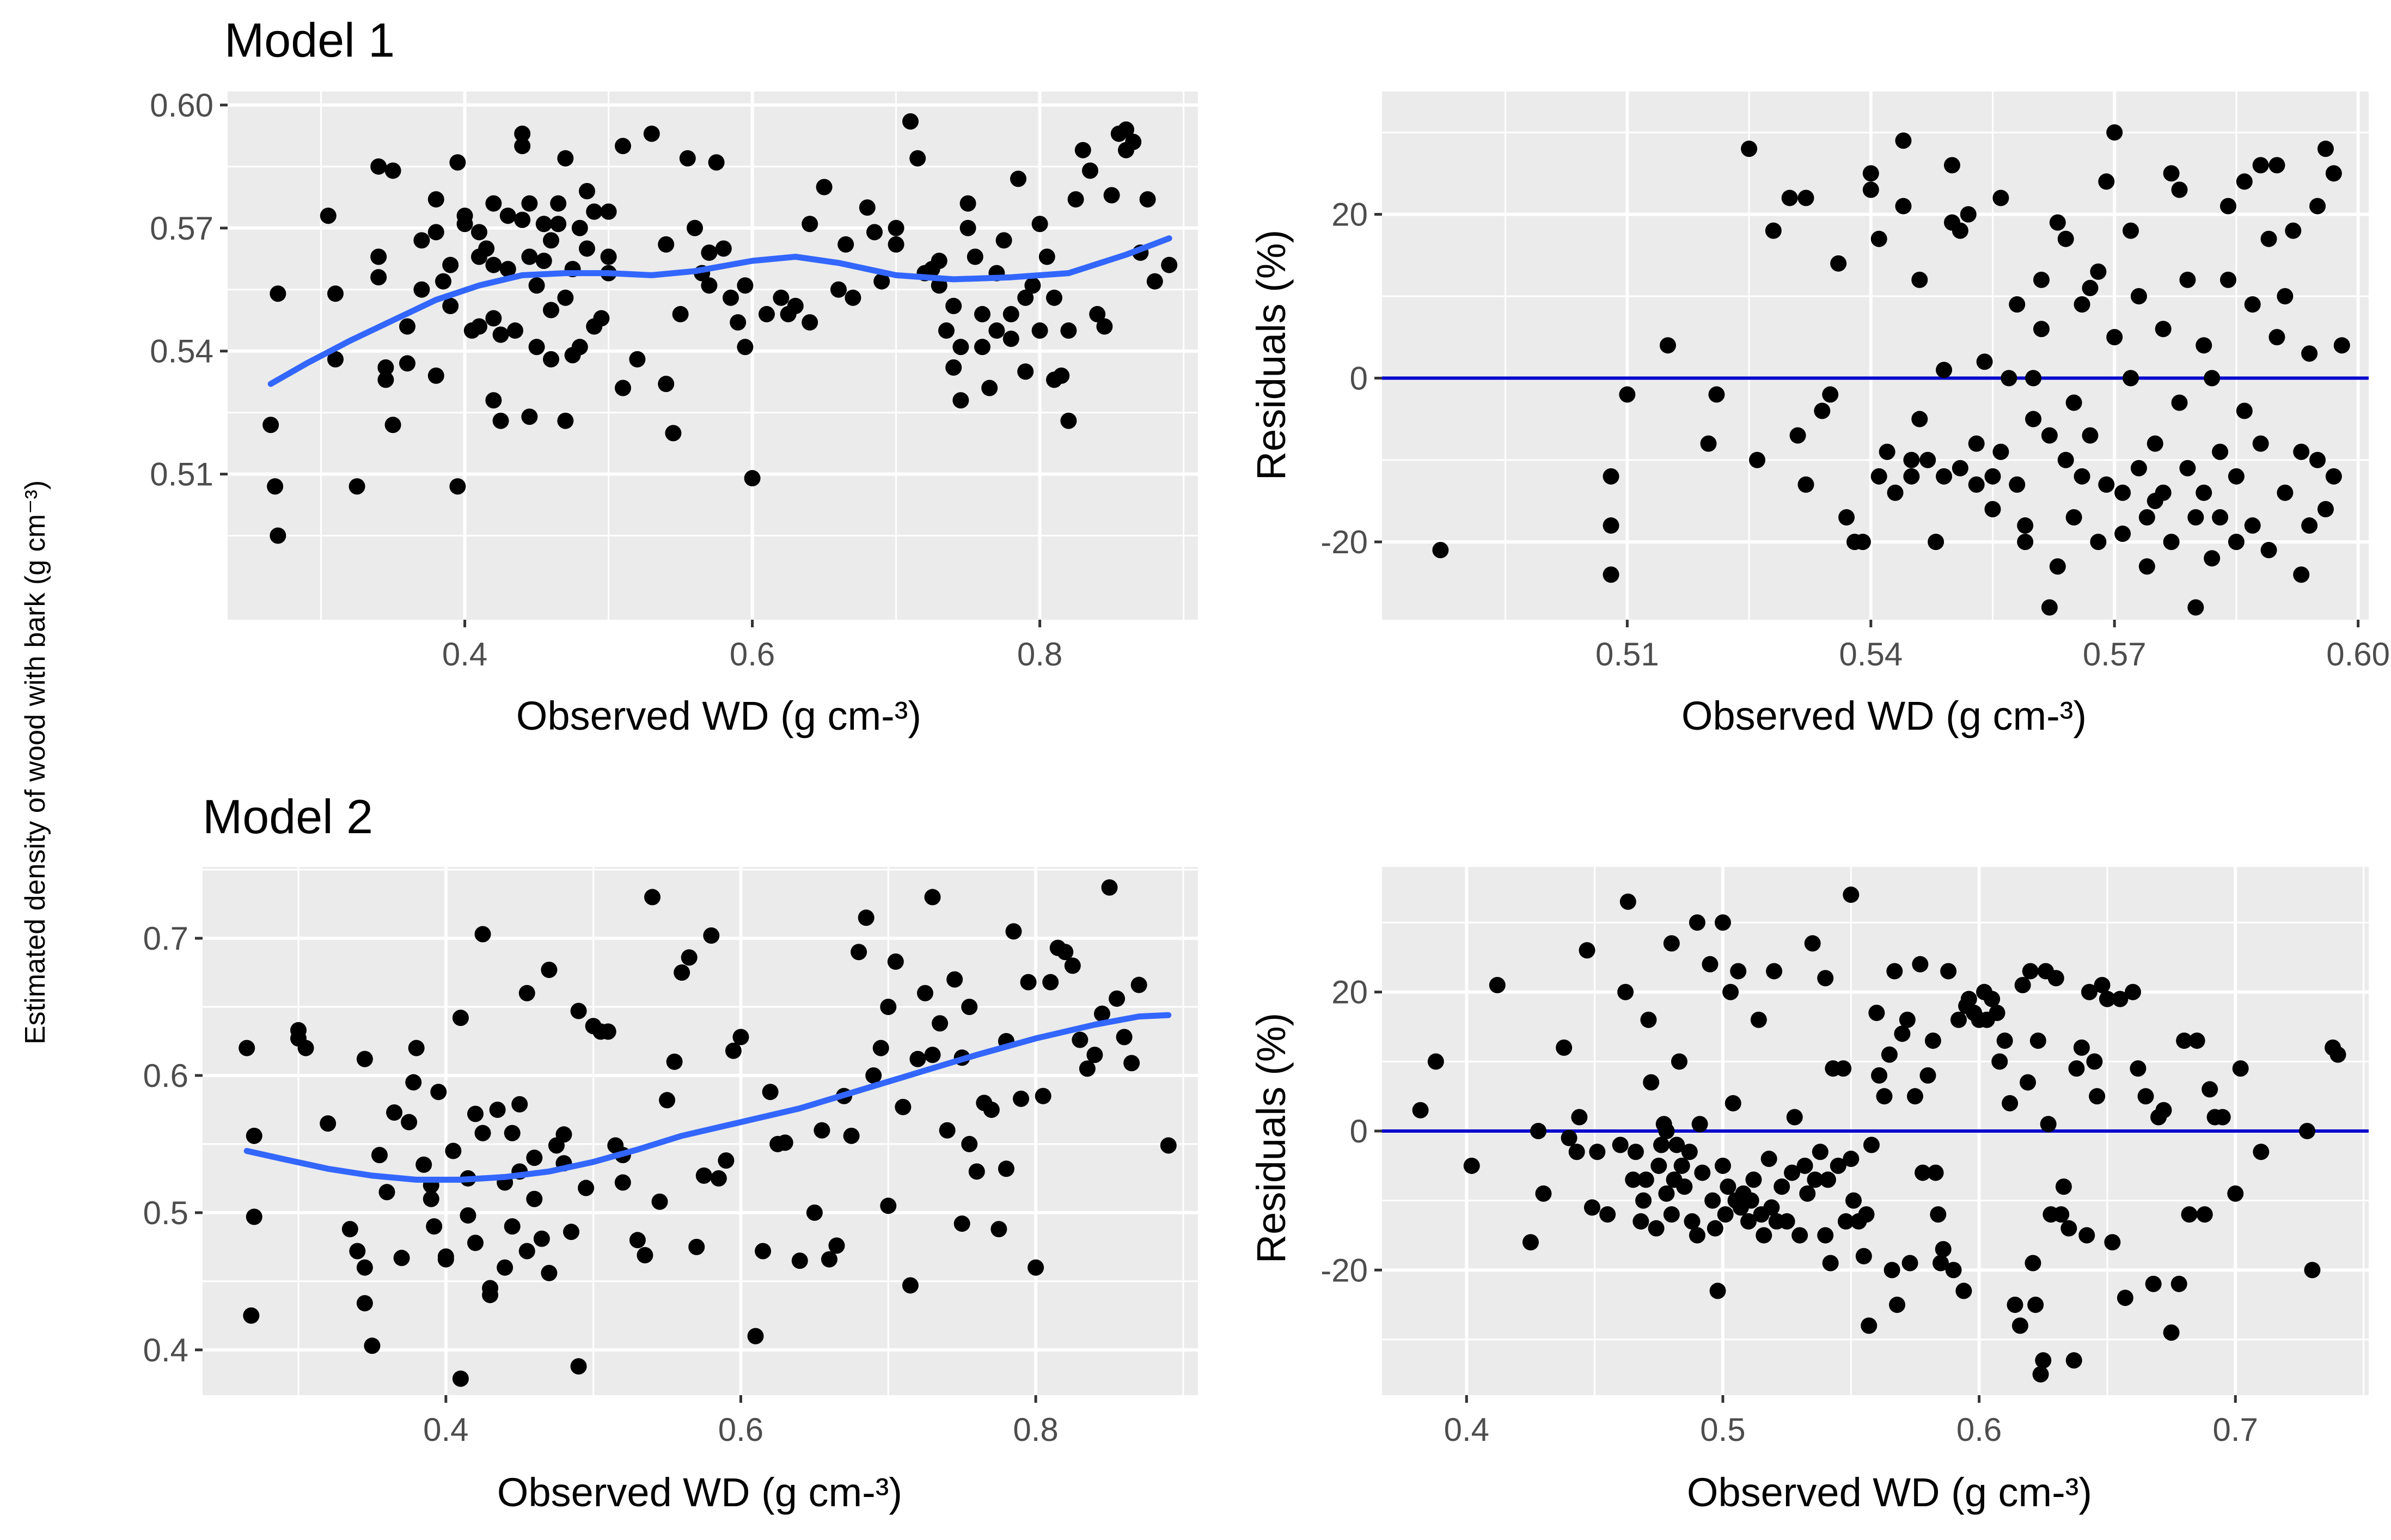 This screenshot has height=1540, width=2391. I want to click on x-tick-label: 0.8, so click(1039, 655).